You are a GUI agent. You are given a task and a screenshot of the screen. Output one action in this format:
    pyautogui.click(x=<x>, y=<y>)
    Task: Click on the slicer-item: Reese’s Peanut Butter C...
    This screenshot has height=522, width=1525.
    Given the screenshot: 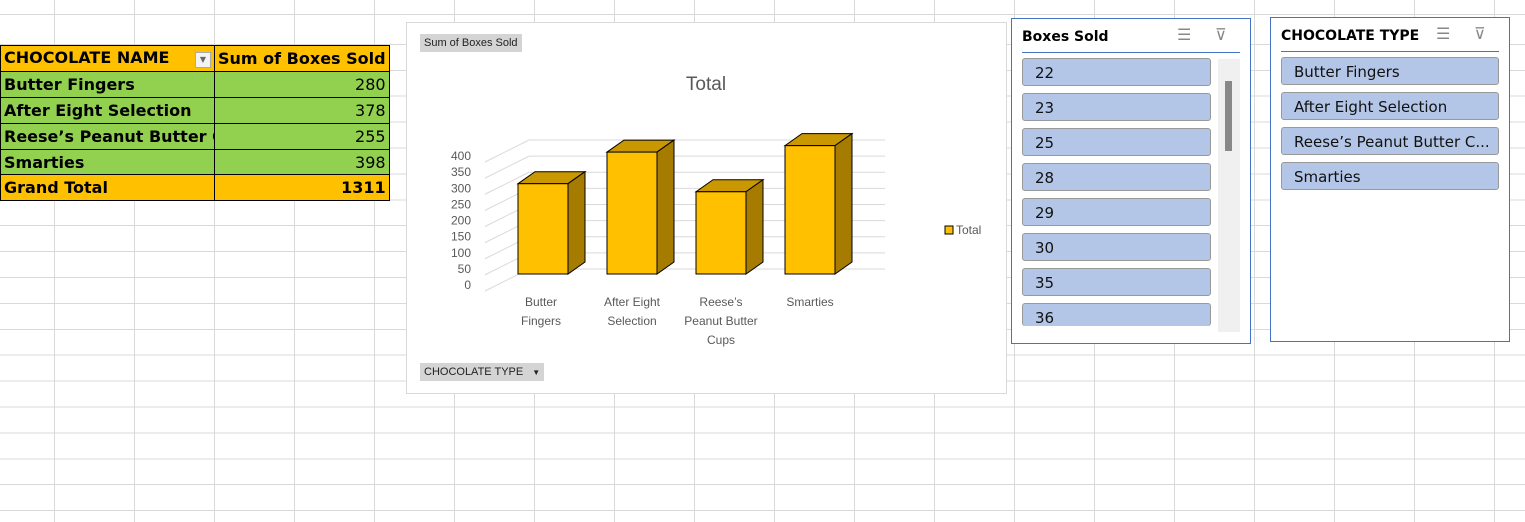 What is the action you would take?
    pyautogui.click(x=1390, y=141)
    